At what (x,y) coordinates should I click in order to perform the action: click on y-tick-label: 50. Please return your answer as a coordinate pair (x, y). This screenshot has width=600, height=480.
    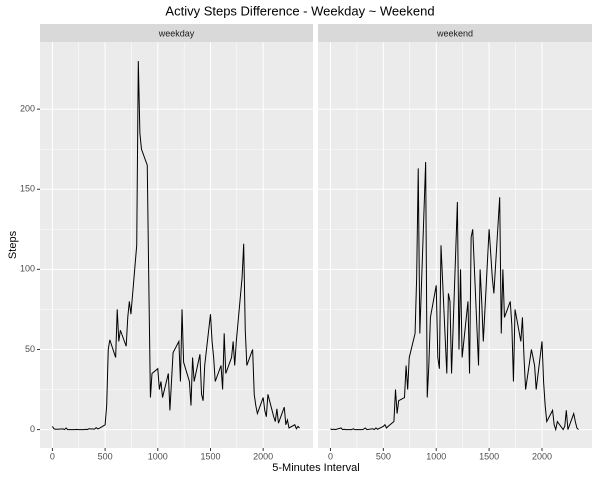
    Looking at the image, I should click on (30, 349).